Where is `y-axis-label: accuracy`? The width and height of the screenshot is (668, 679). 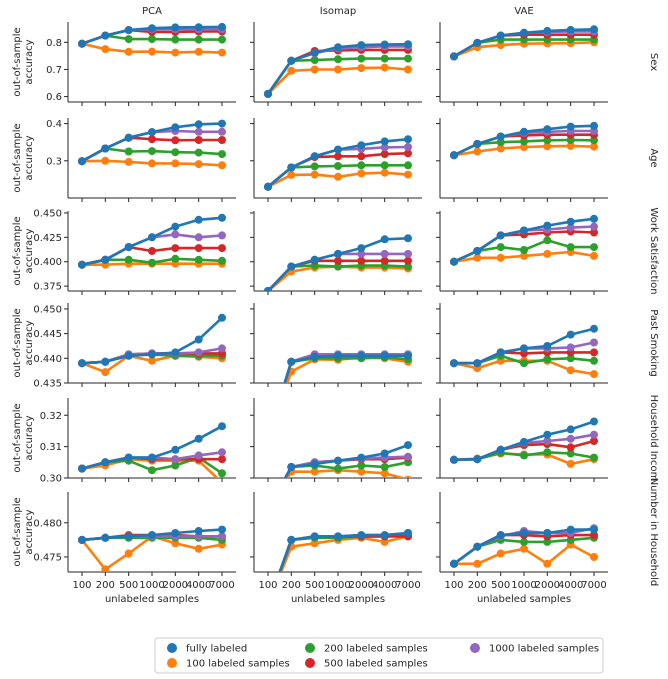 y-axis-label: accuracy is located at coordinates (29, 531).